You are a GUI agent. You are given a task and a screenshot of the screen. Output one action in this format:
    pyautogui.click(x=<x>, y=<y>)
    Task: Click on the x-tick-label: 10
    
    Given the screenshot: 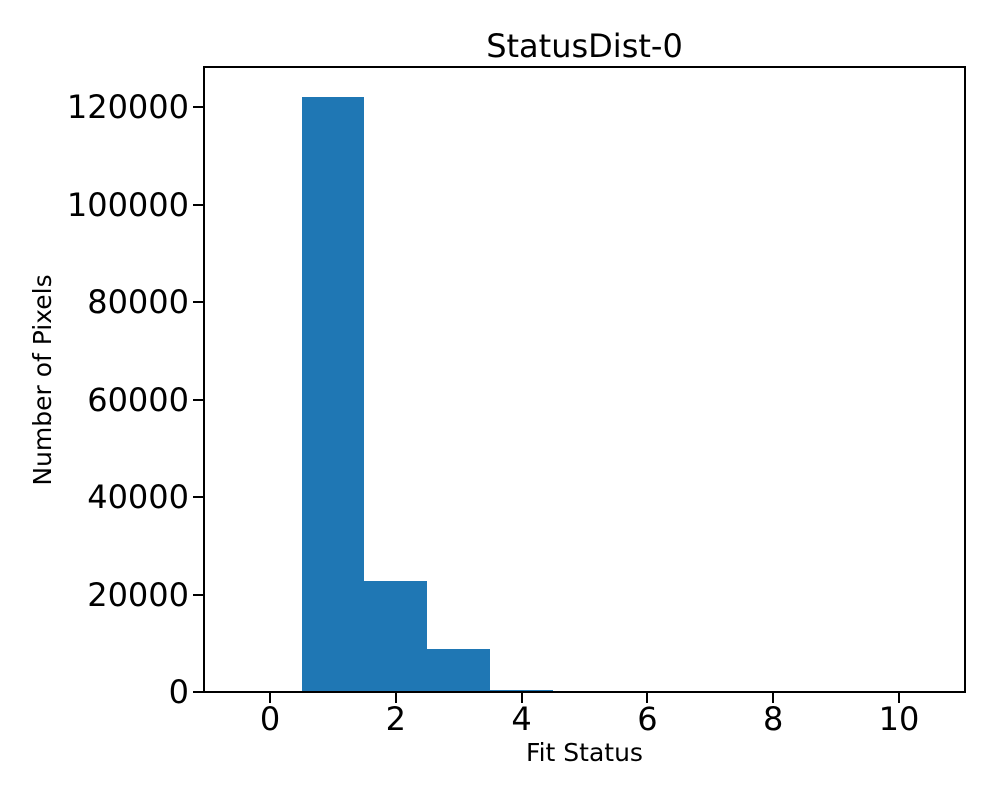 What is the action you would take?
    pyautogui.click(x=899, y=719)
    